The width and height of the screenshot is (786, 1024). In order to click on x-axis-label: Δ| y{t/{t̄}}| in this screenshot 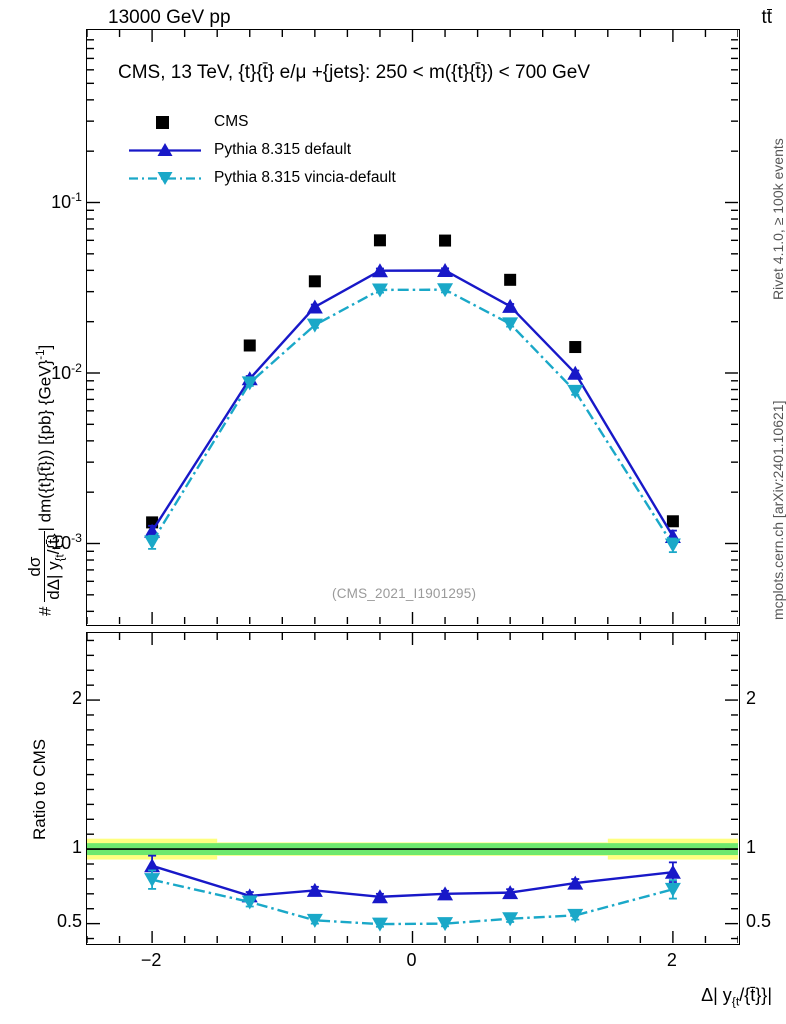, I will do `click(736, 997)`.